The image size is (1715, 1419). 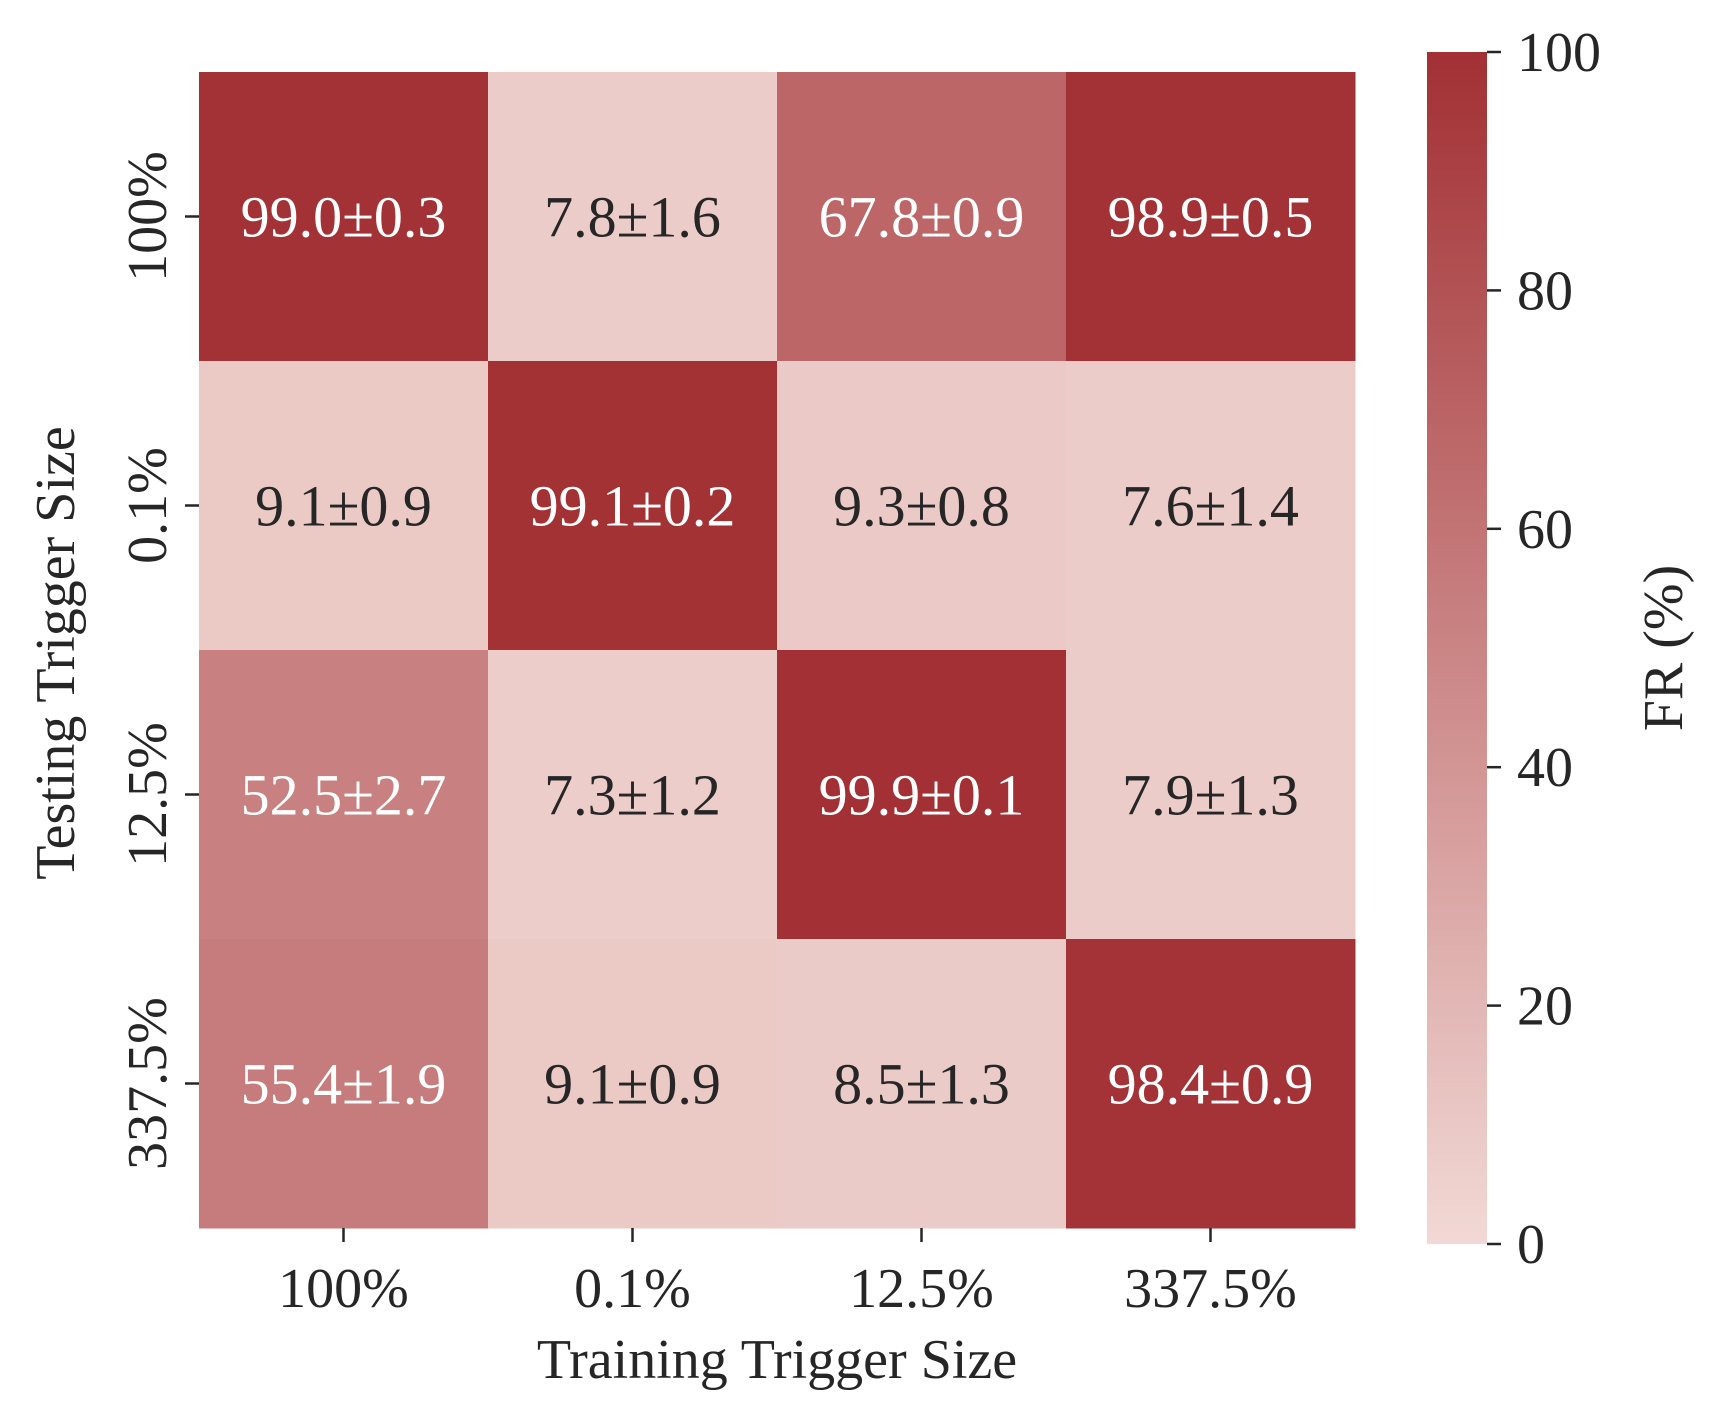 I want to click on colorbar, so click(x=1457, y=648).